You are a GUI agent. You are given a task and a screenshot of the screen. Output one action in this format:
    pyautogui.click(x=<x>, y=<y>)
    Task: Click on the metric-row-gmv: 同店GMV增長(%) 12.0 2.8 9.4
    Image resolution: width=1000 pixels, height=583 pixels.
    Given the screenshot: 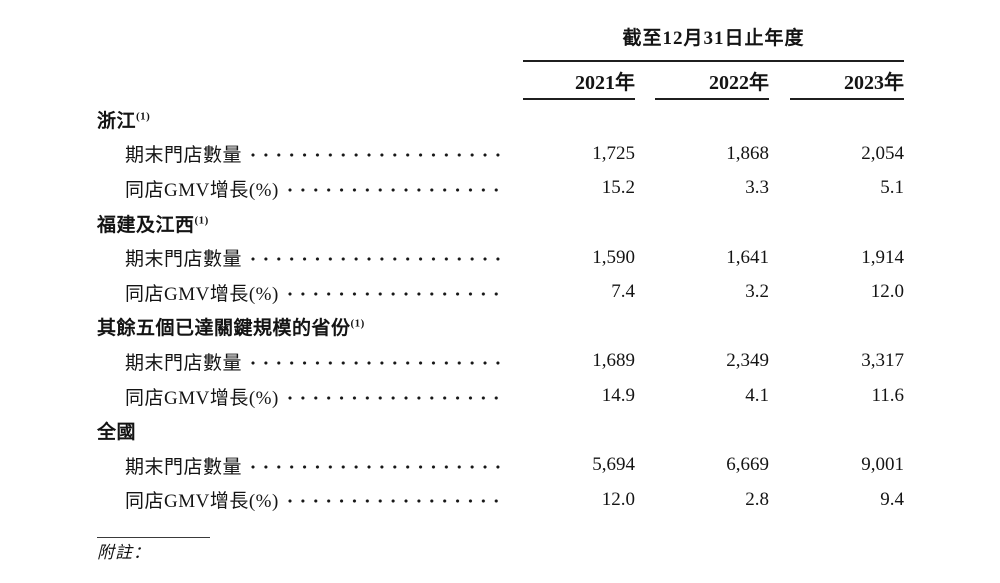 What is the action you would take?
    pyautogui.click(x=501, y=500)
    